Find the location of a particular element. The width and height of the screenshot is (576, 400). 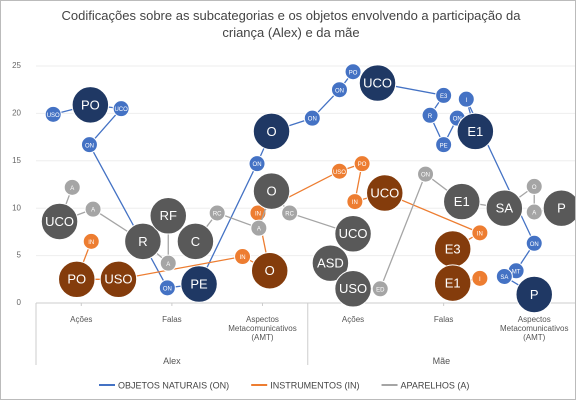

bubble-label: R is located at coordinates (430, 117).